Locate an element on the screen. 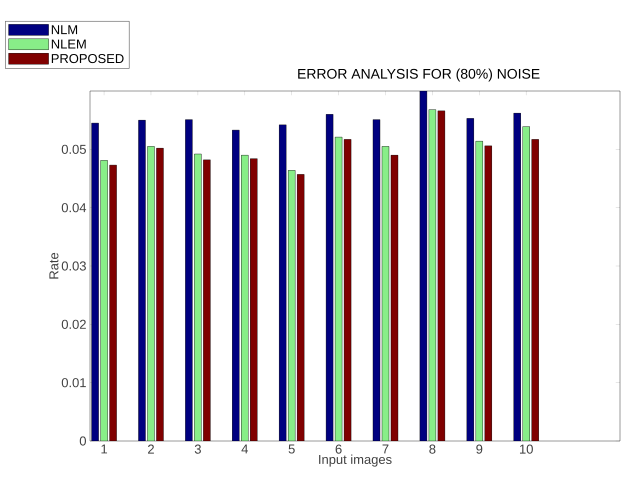  x-tick-label: 3 is located at coordinates (197, 449).